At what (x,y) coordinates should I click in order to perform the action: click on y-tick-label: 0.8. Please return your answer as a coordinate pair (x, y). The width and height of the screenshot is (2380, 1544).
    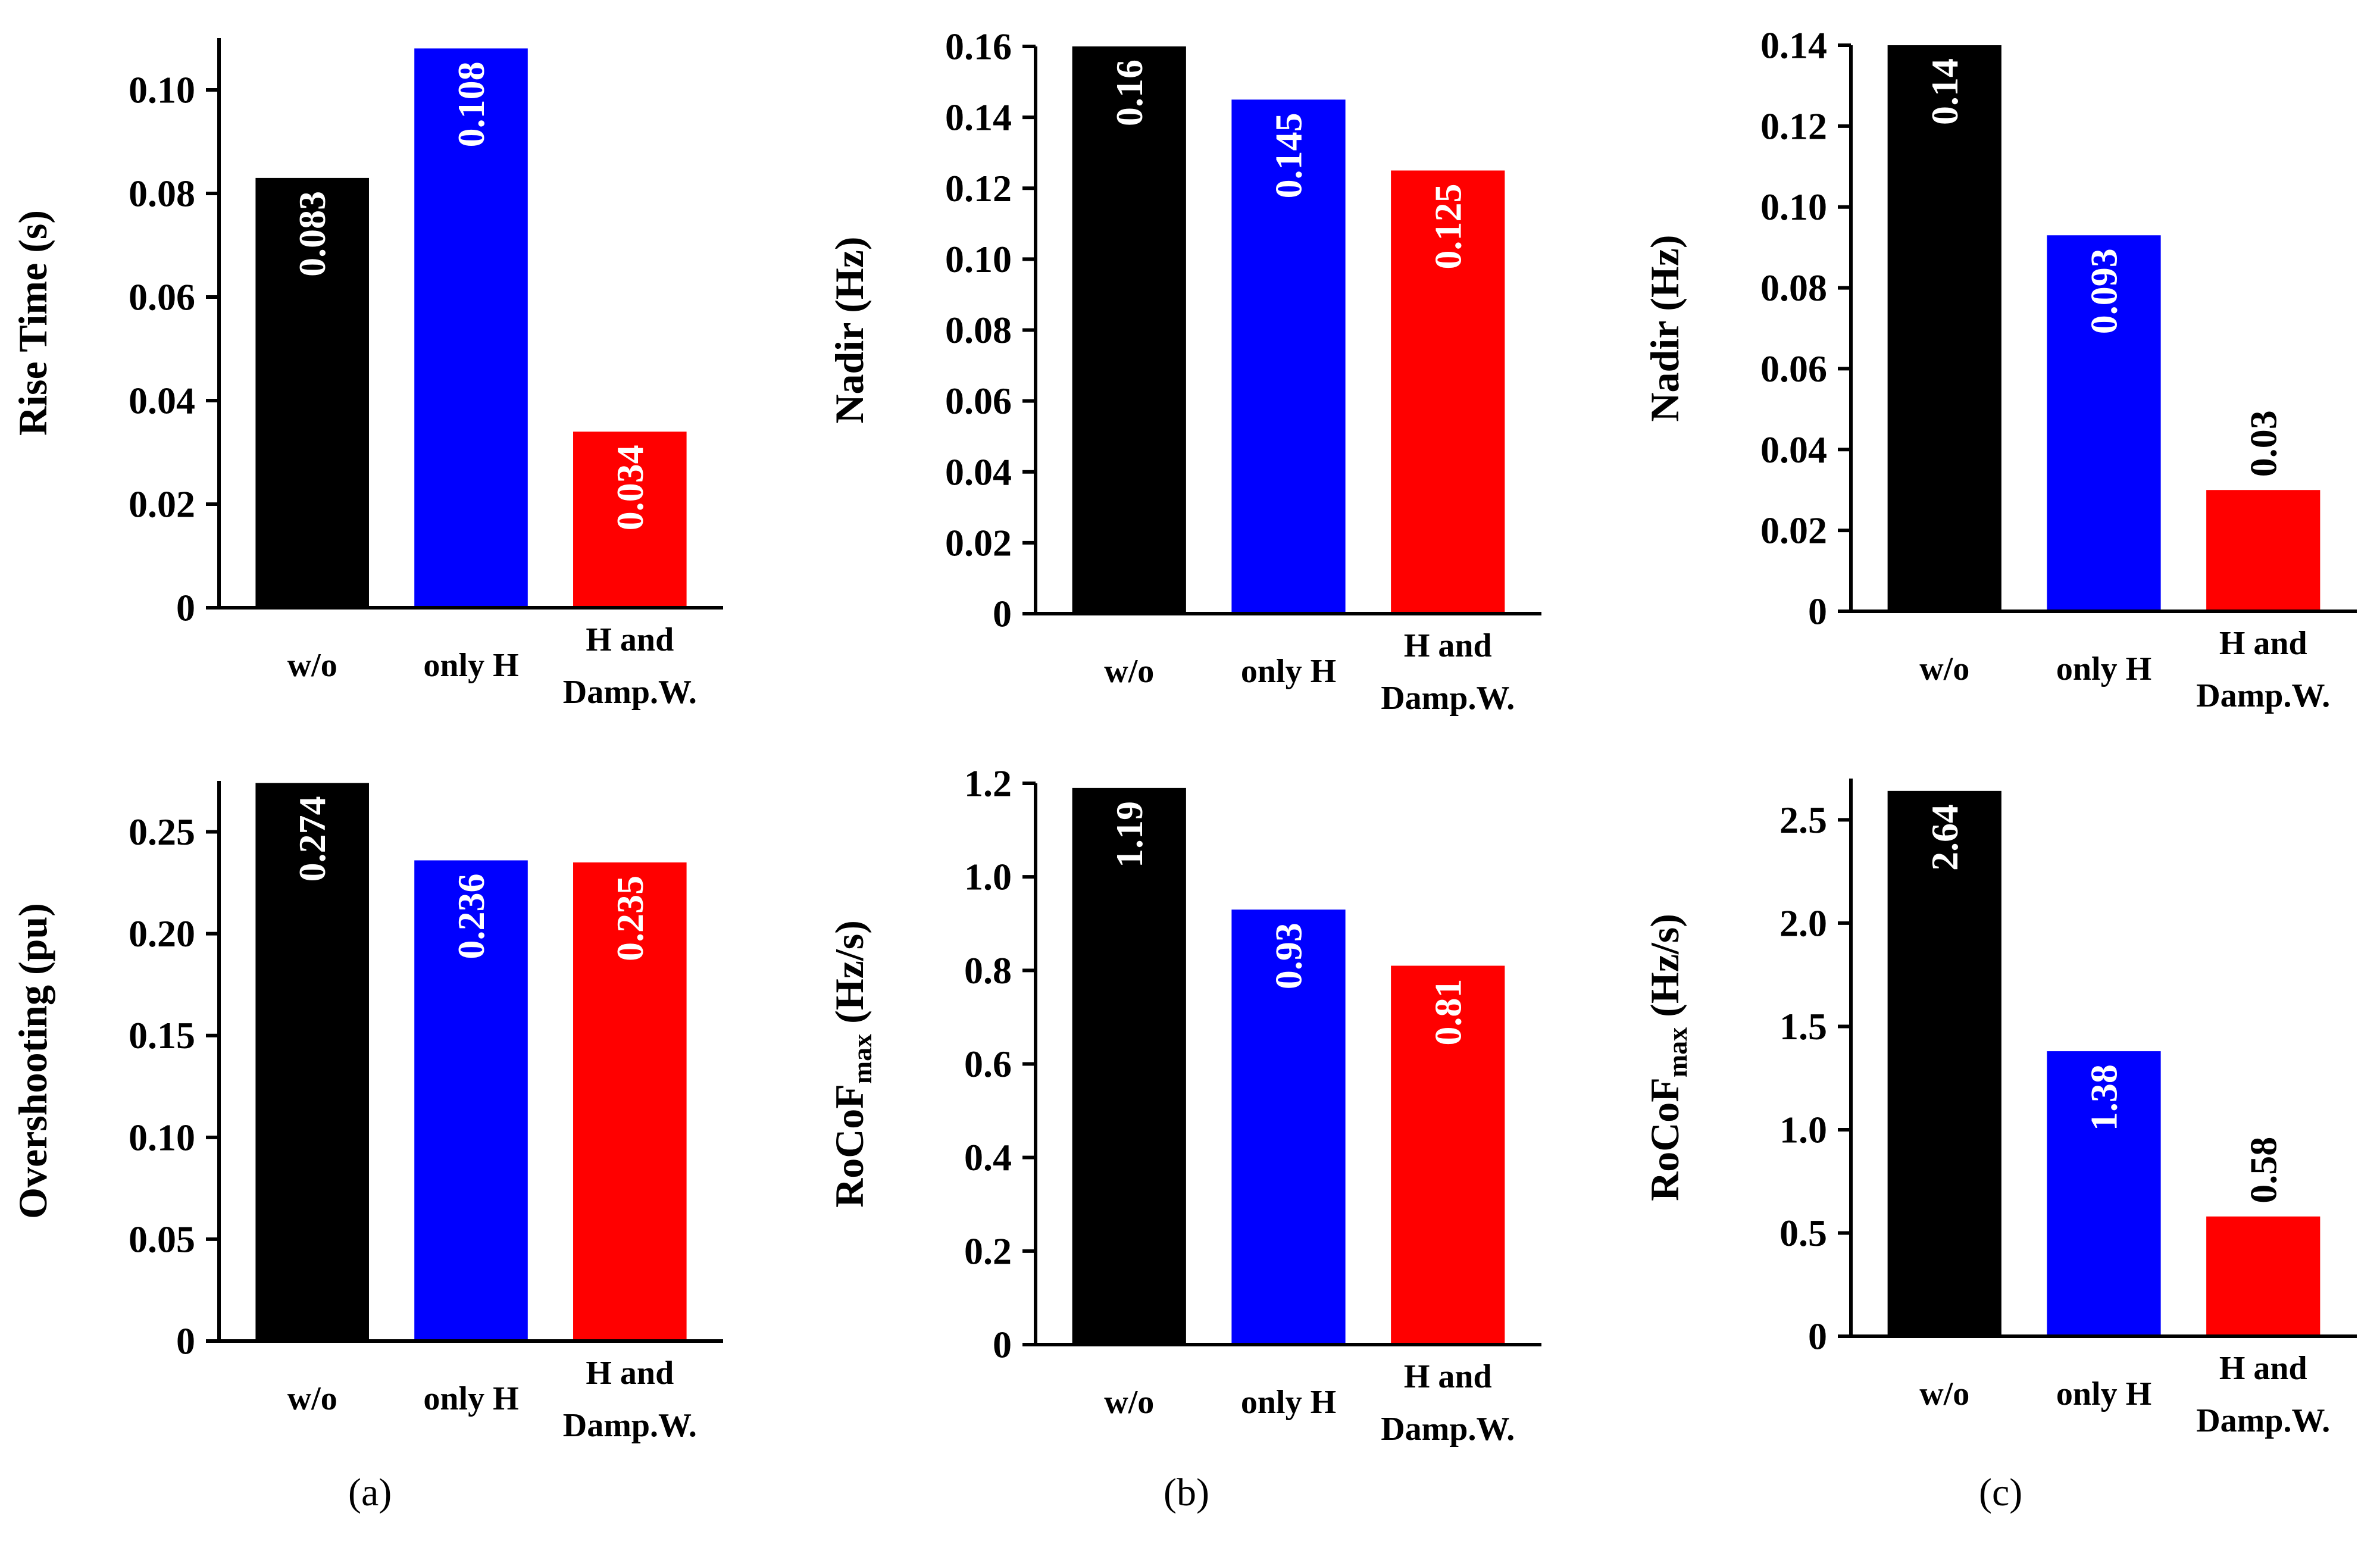
    Looking at the image, I should click on (988, 970).